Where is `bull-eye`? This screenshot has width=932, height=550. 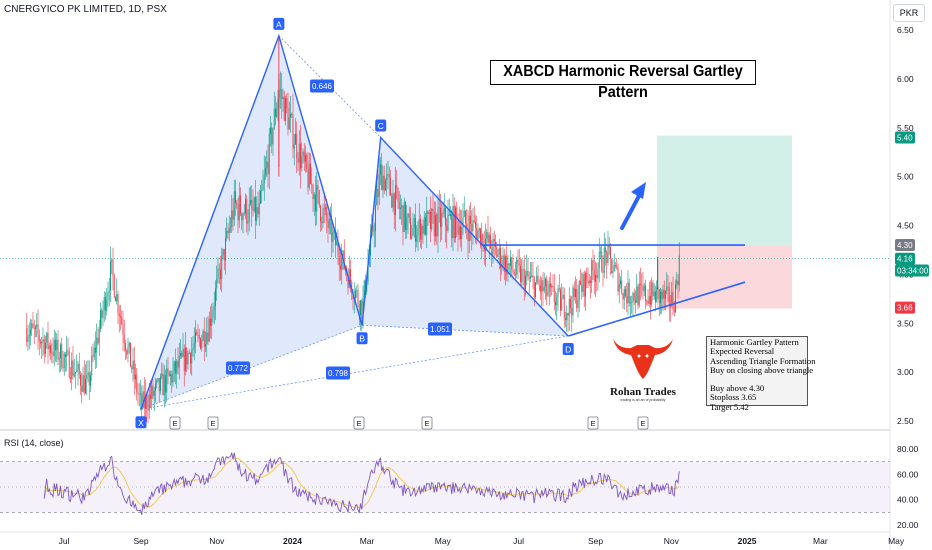
bull-eye is located at coordinates (647, 356).